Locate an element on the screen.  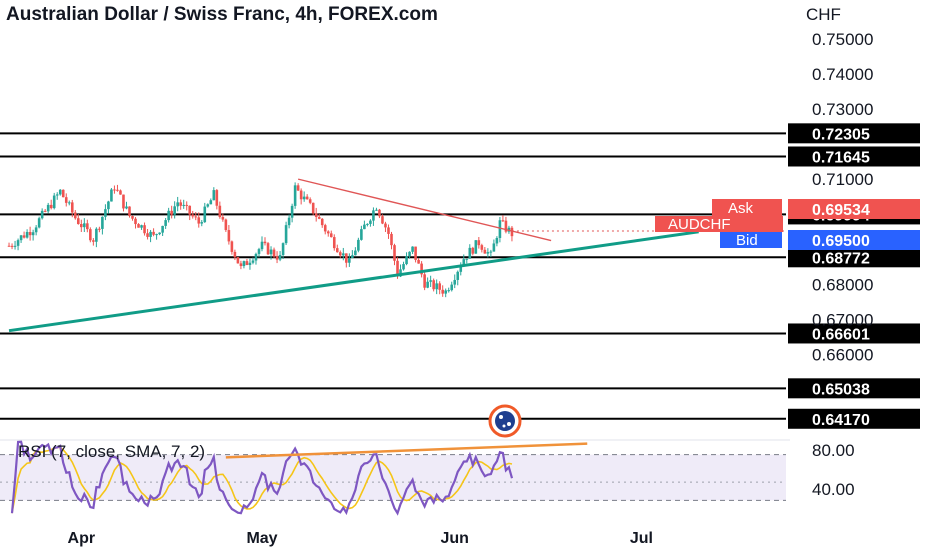
level-price-0.72305: 0.72305 is located at coordinates (841, 134).